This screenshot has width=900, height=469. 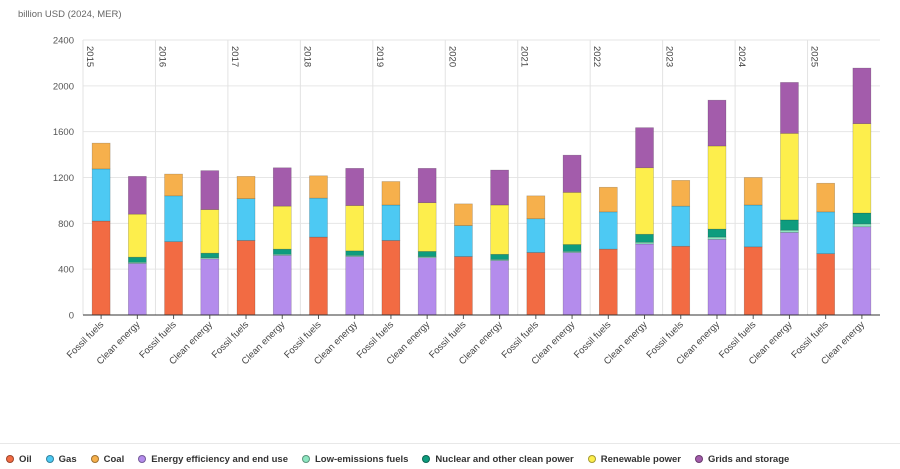 What do you see at coordinates (451, 56) in the screenshot?
I see `year-label: 2020` at bounding box center [451, 56].